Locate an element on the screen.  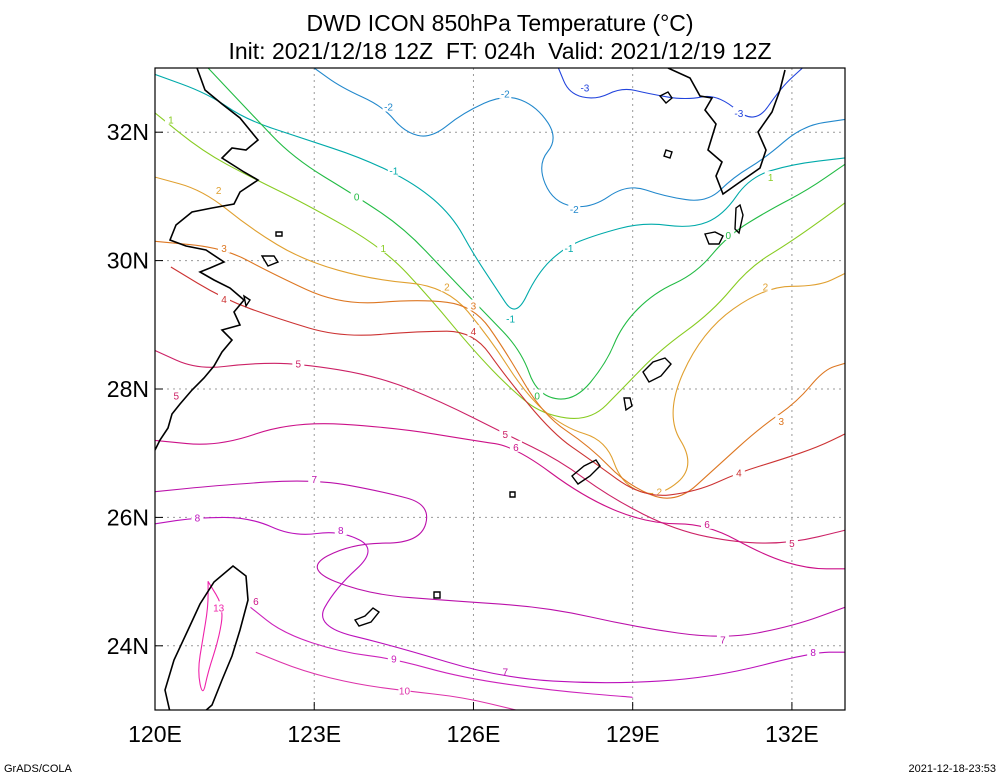
ishigaki-island is located at coordinates (367, 617).